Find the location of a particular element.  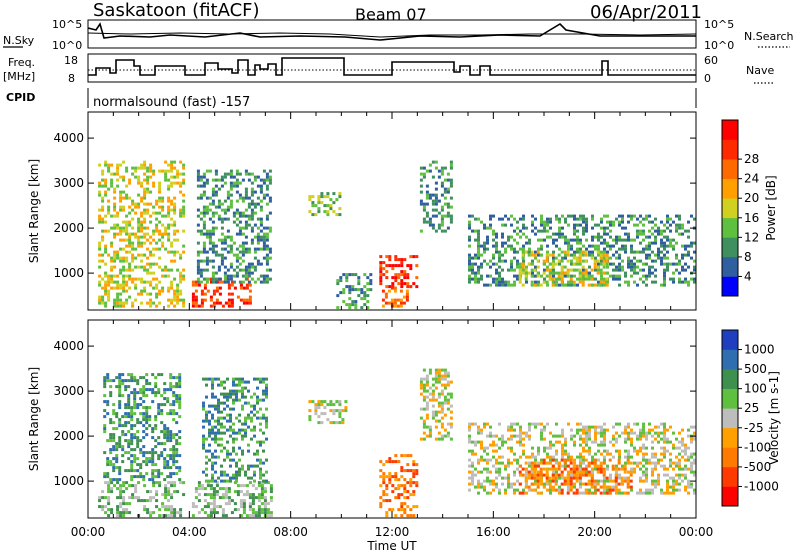

freq-label: Freq. is located at coordinates (21, 62).